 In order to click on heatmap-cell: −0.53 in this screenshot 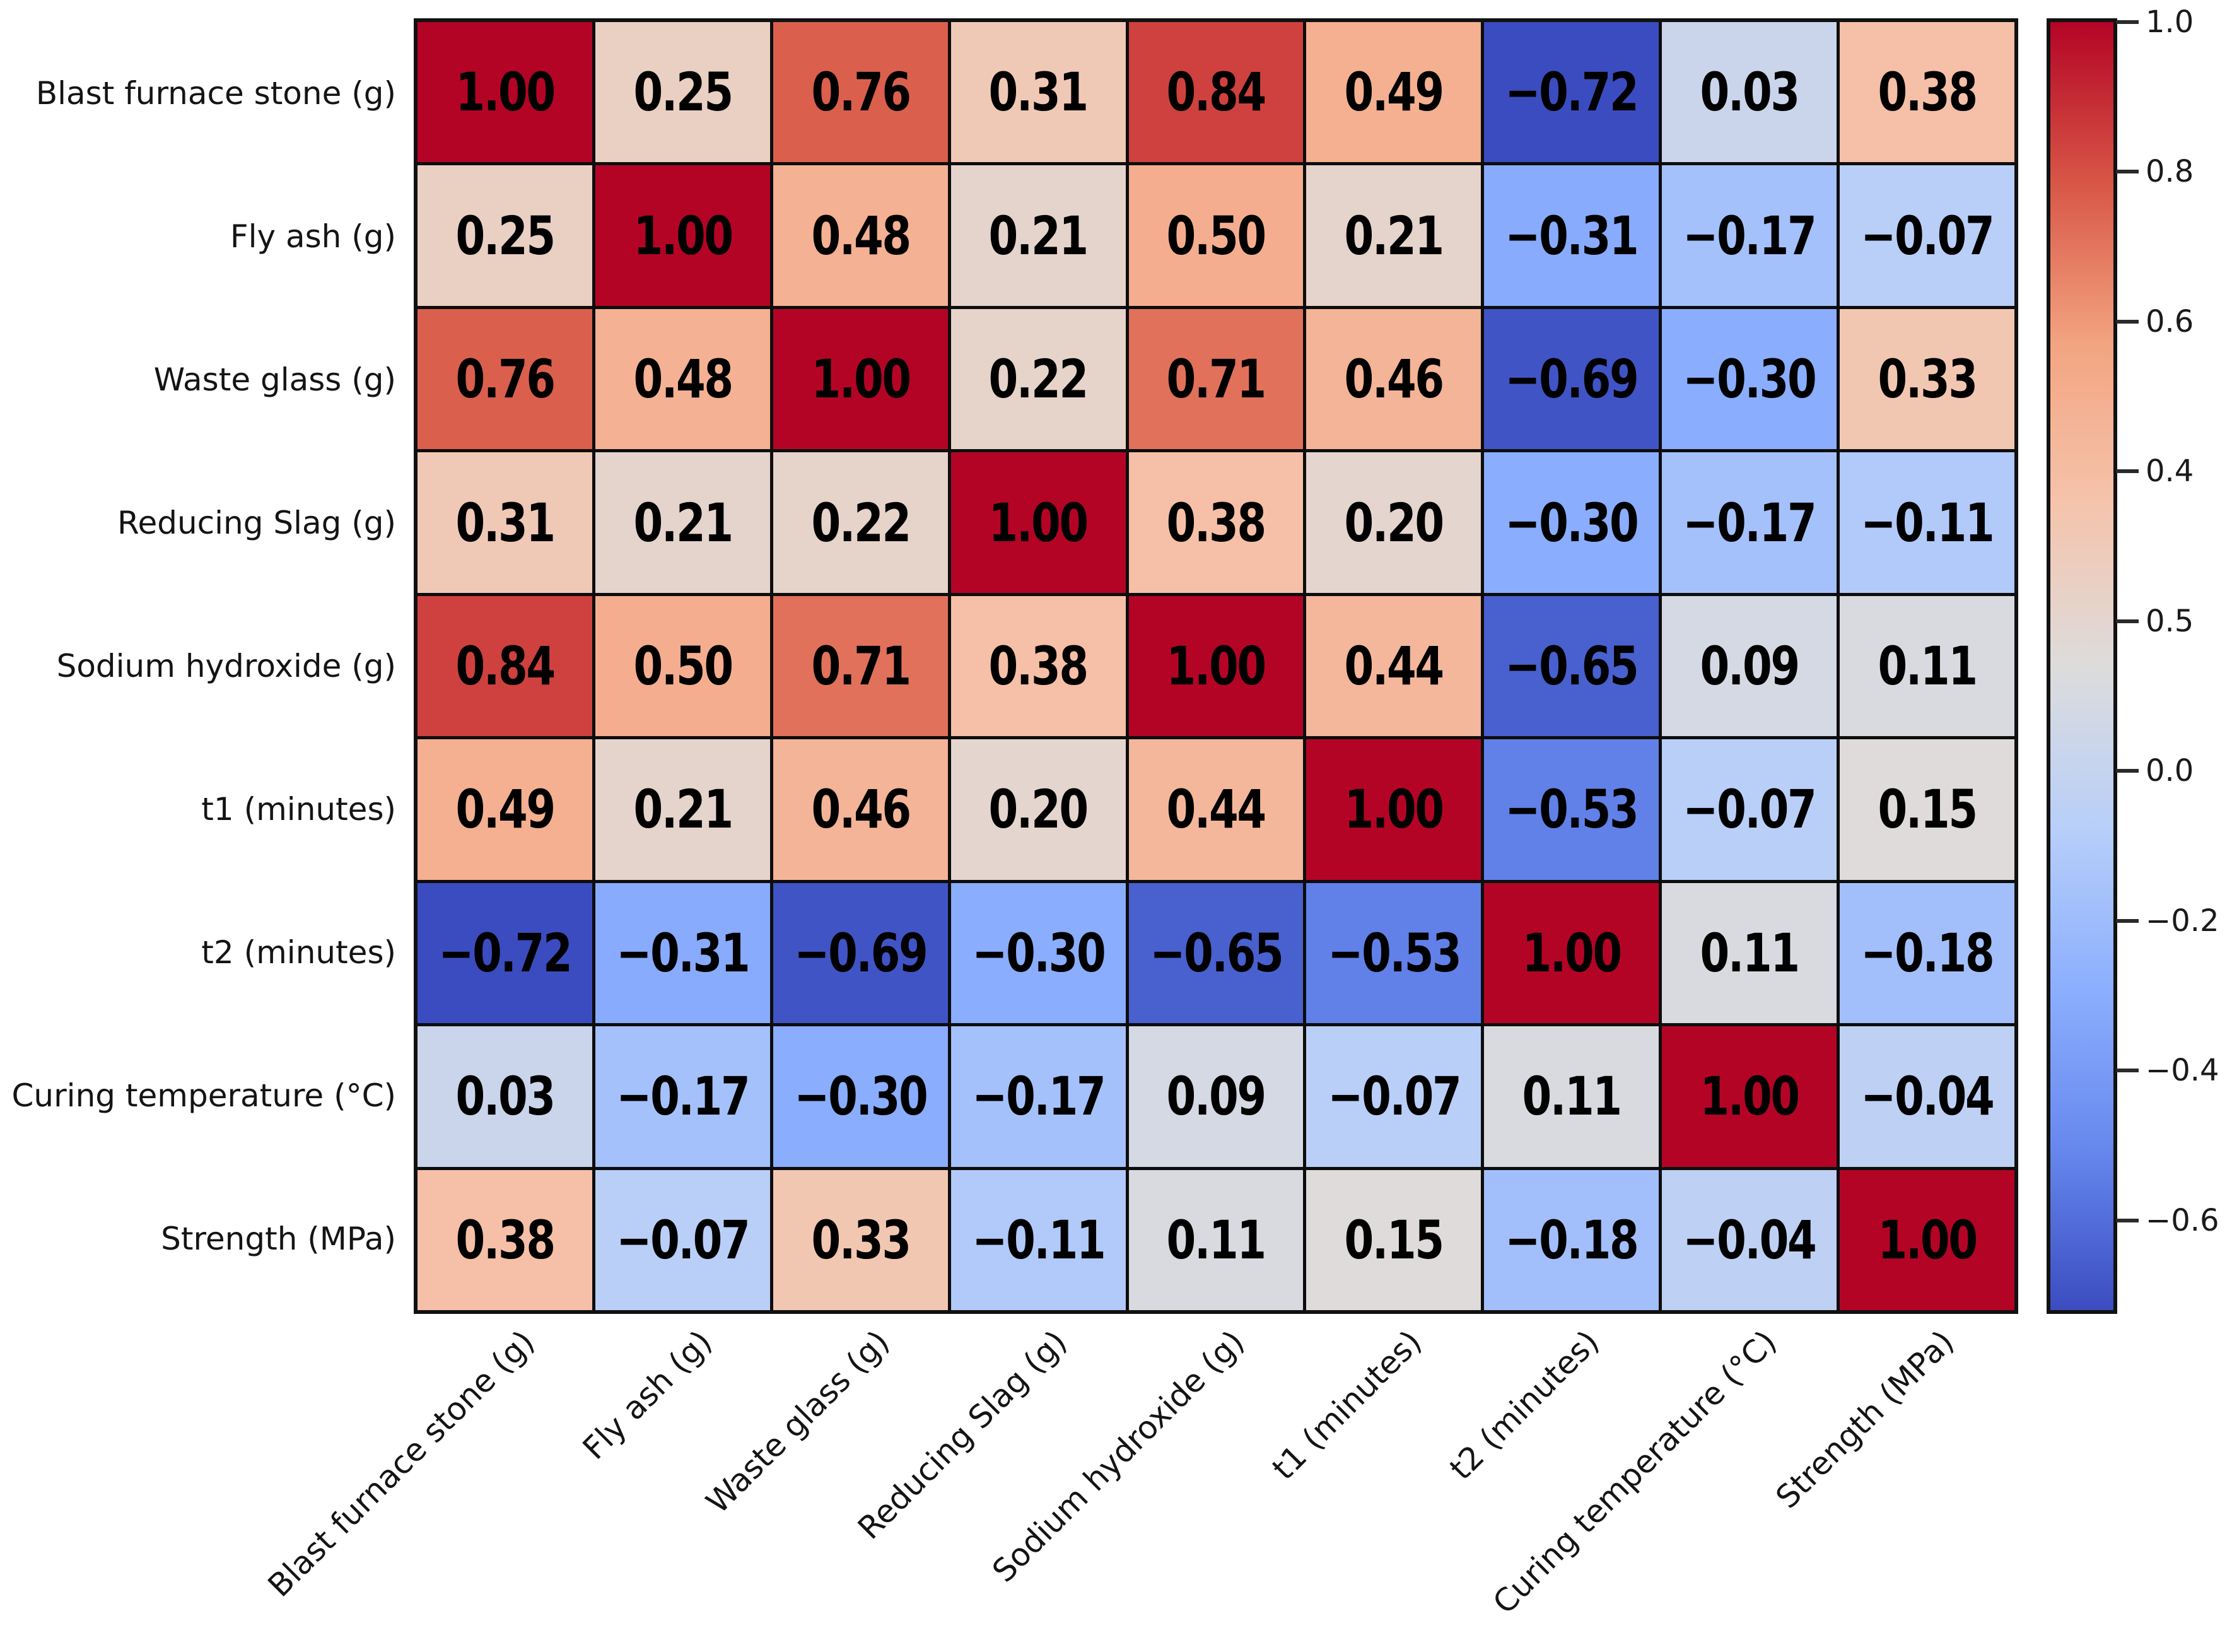, I will do `click(1393, 953)`.